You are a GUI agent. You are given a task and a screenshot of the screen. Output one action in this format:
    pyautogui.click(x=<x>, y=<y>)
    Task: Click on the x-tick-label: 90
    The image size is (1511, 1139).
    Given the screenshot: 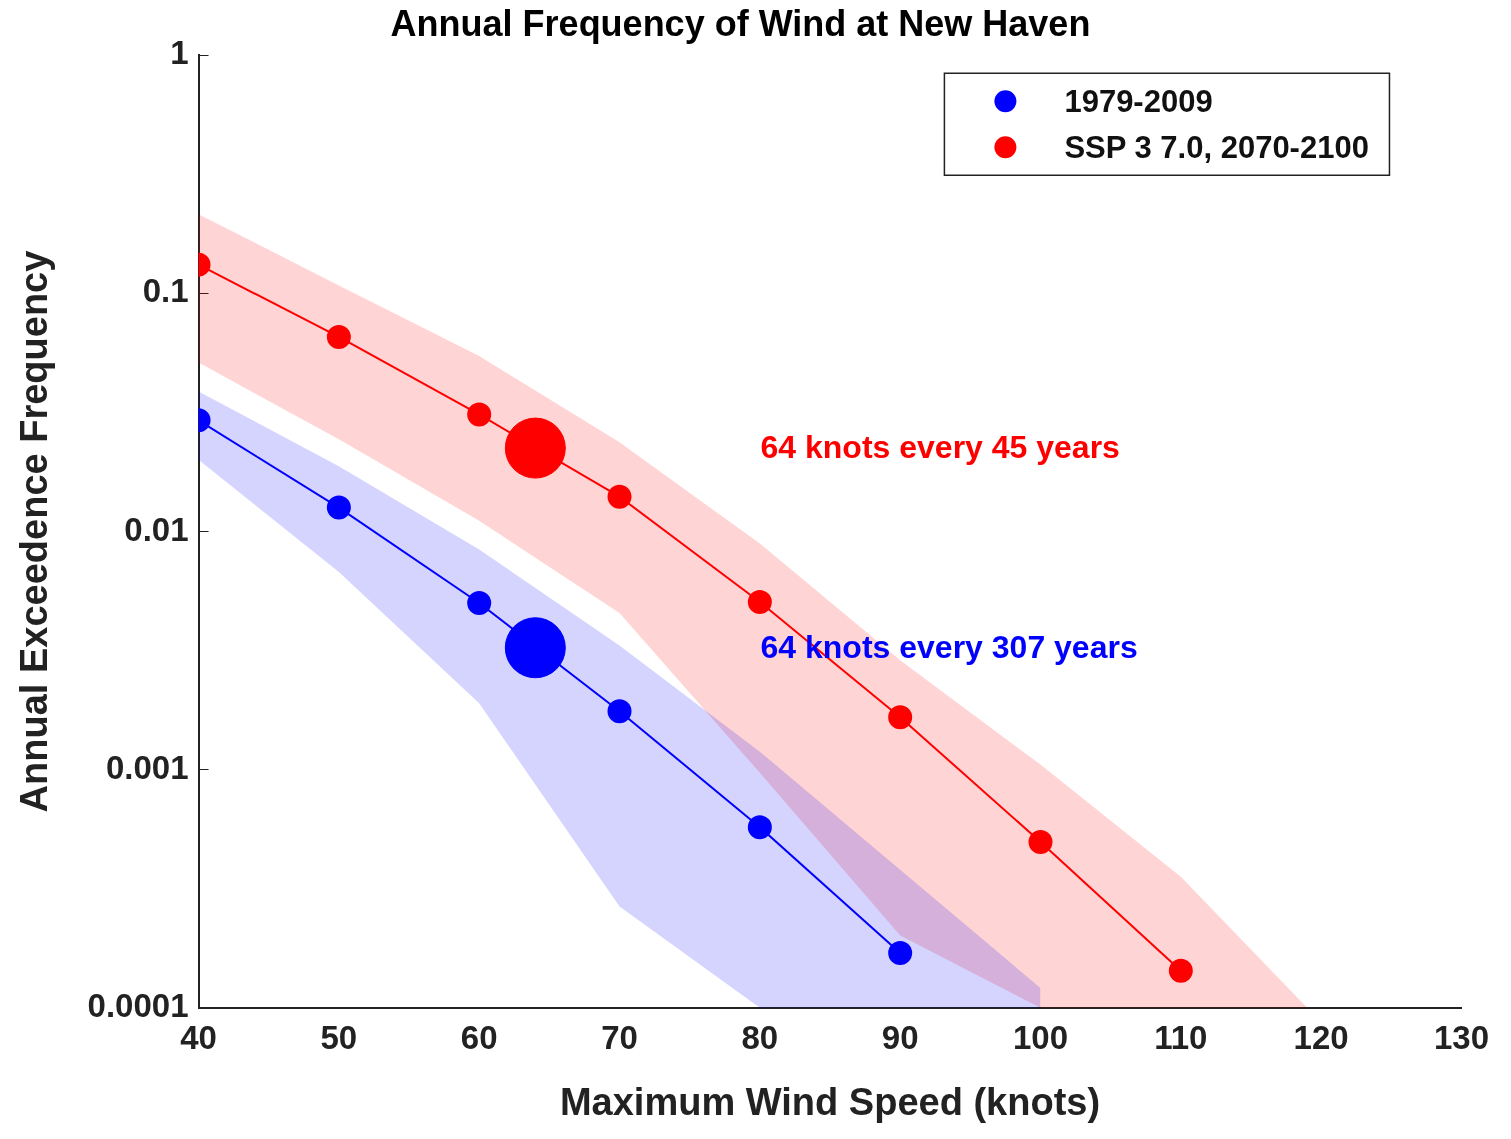 What is the action you would take?
    pyautogui.click(x=900, y=1037)
    